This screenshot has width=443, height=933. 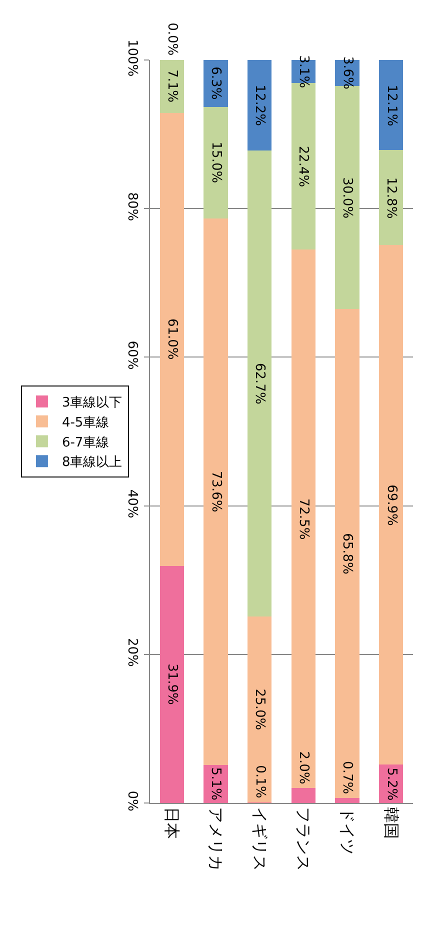 I want to click on y-tick-label: 20%, so click(x=132, y=652).